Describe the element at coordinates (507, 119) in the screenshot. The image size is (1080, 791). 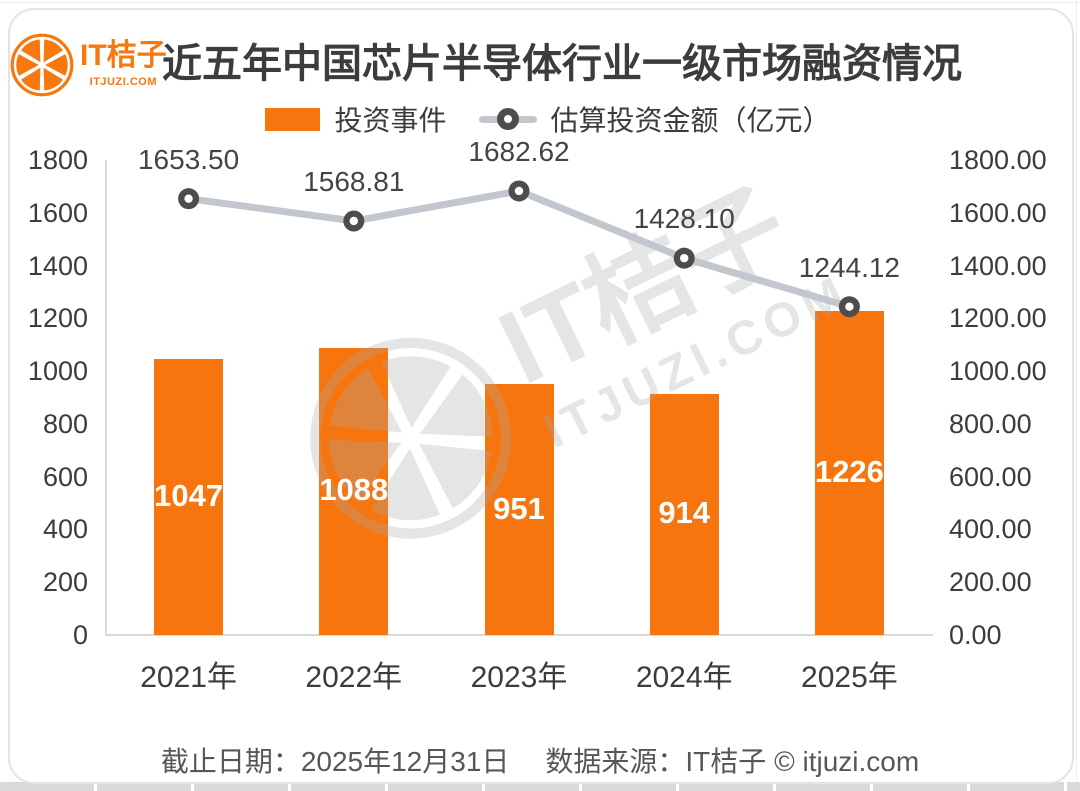
I see `legend-line-marker-icon` at that location.